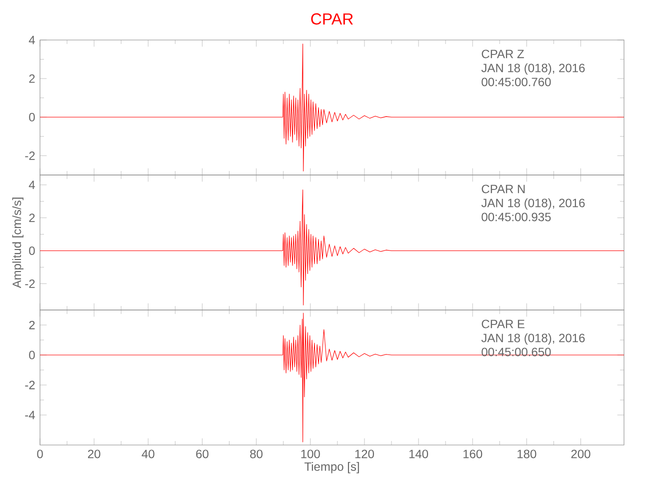 The image size is (650, 500). Describe the element at coordinates (256, 454) in the screenshot. I see `x-tick-label: 80` at that location.